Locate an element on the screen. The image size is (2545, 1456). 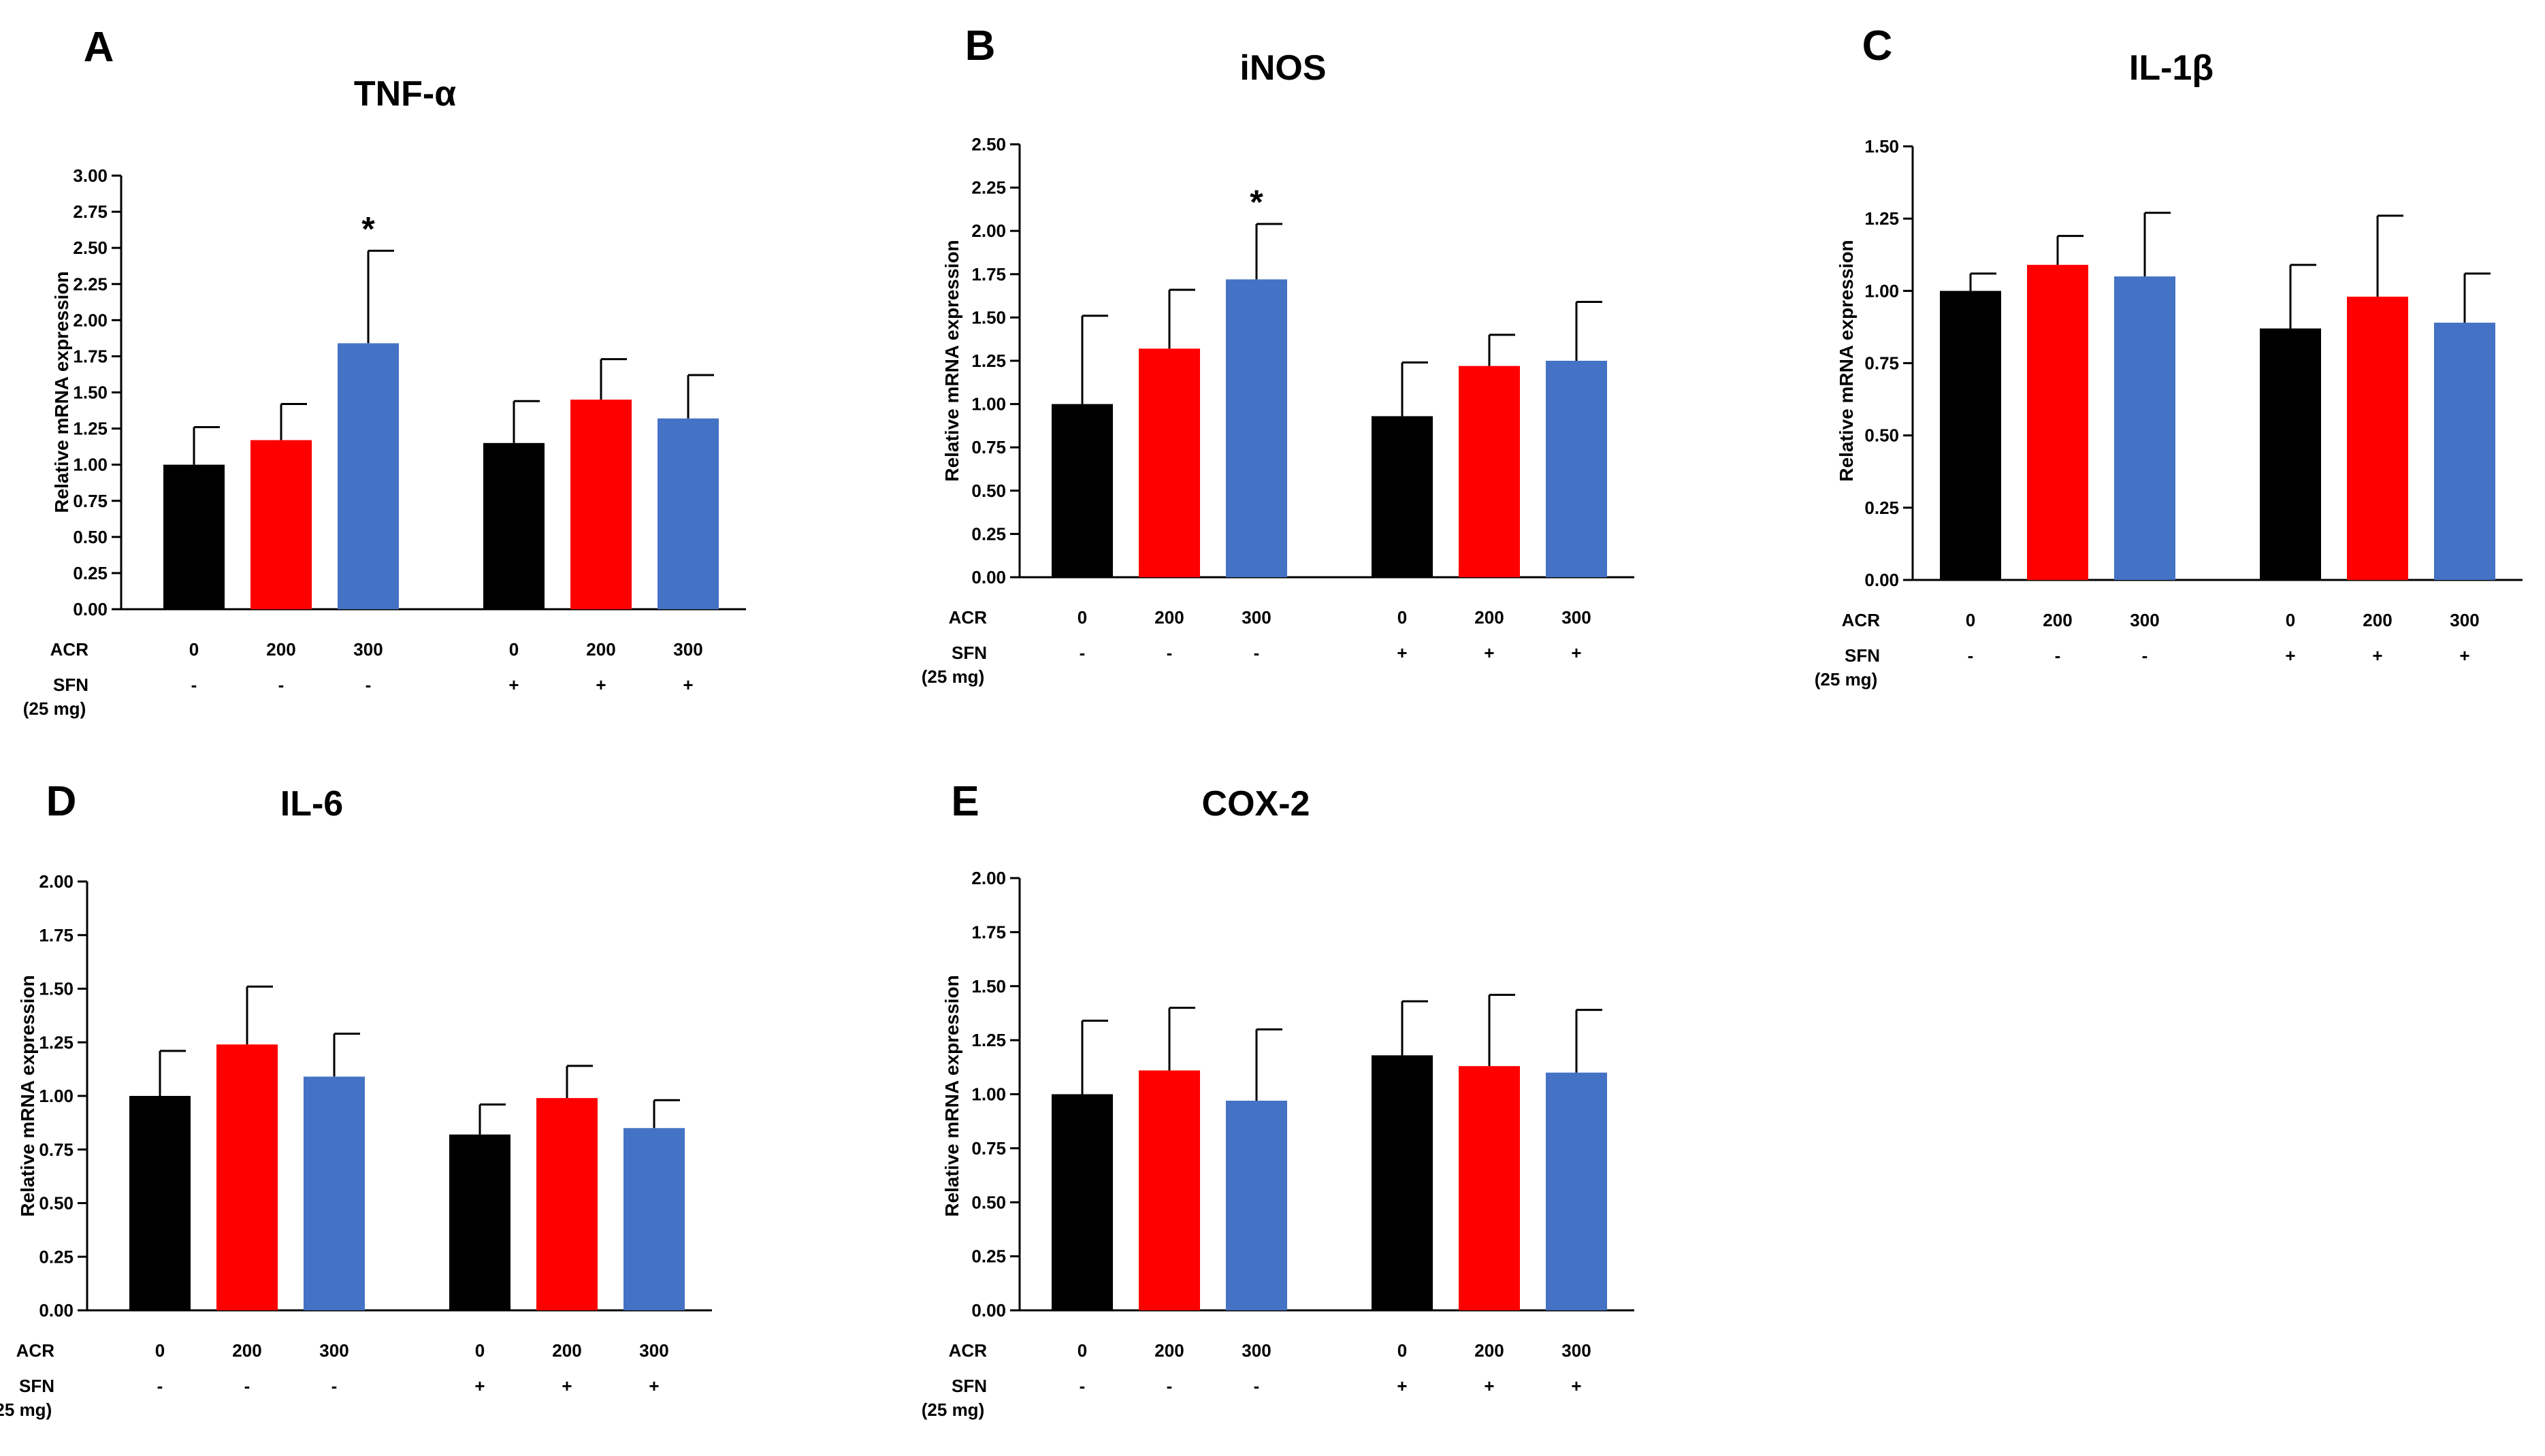
sfn-row-label-a: SFN is located at coordinates (70, 685).